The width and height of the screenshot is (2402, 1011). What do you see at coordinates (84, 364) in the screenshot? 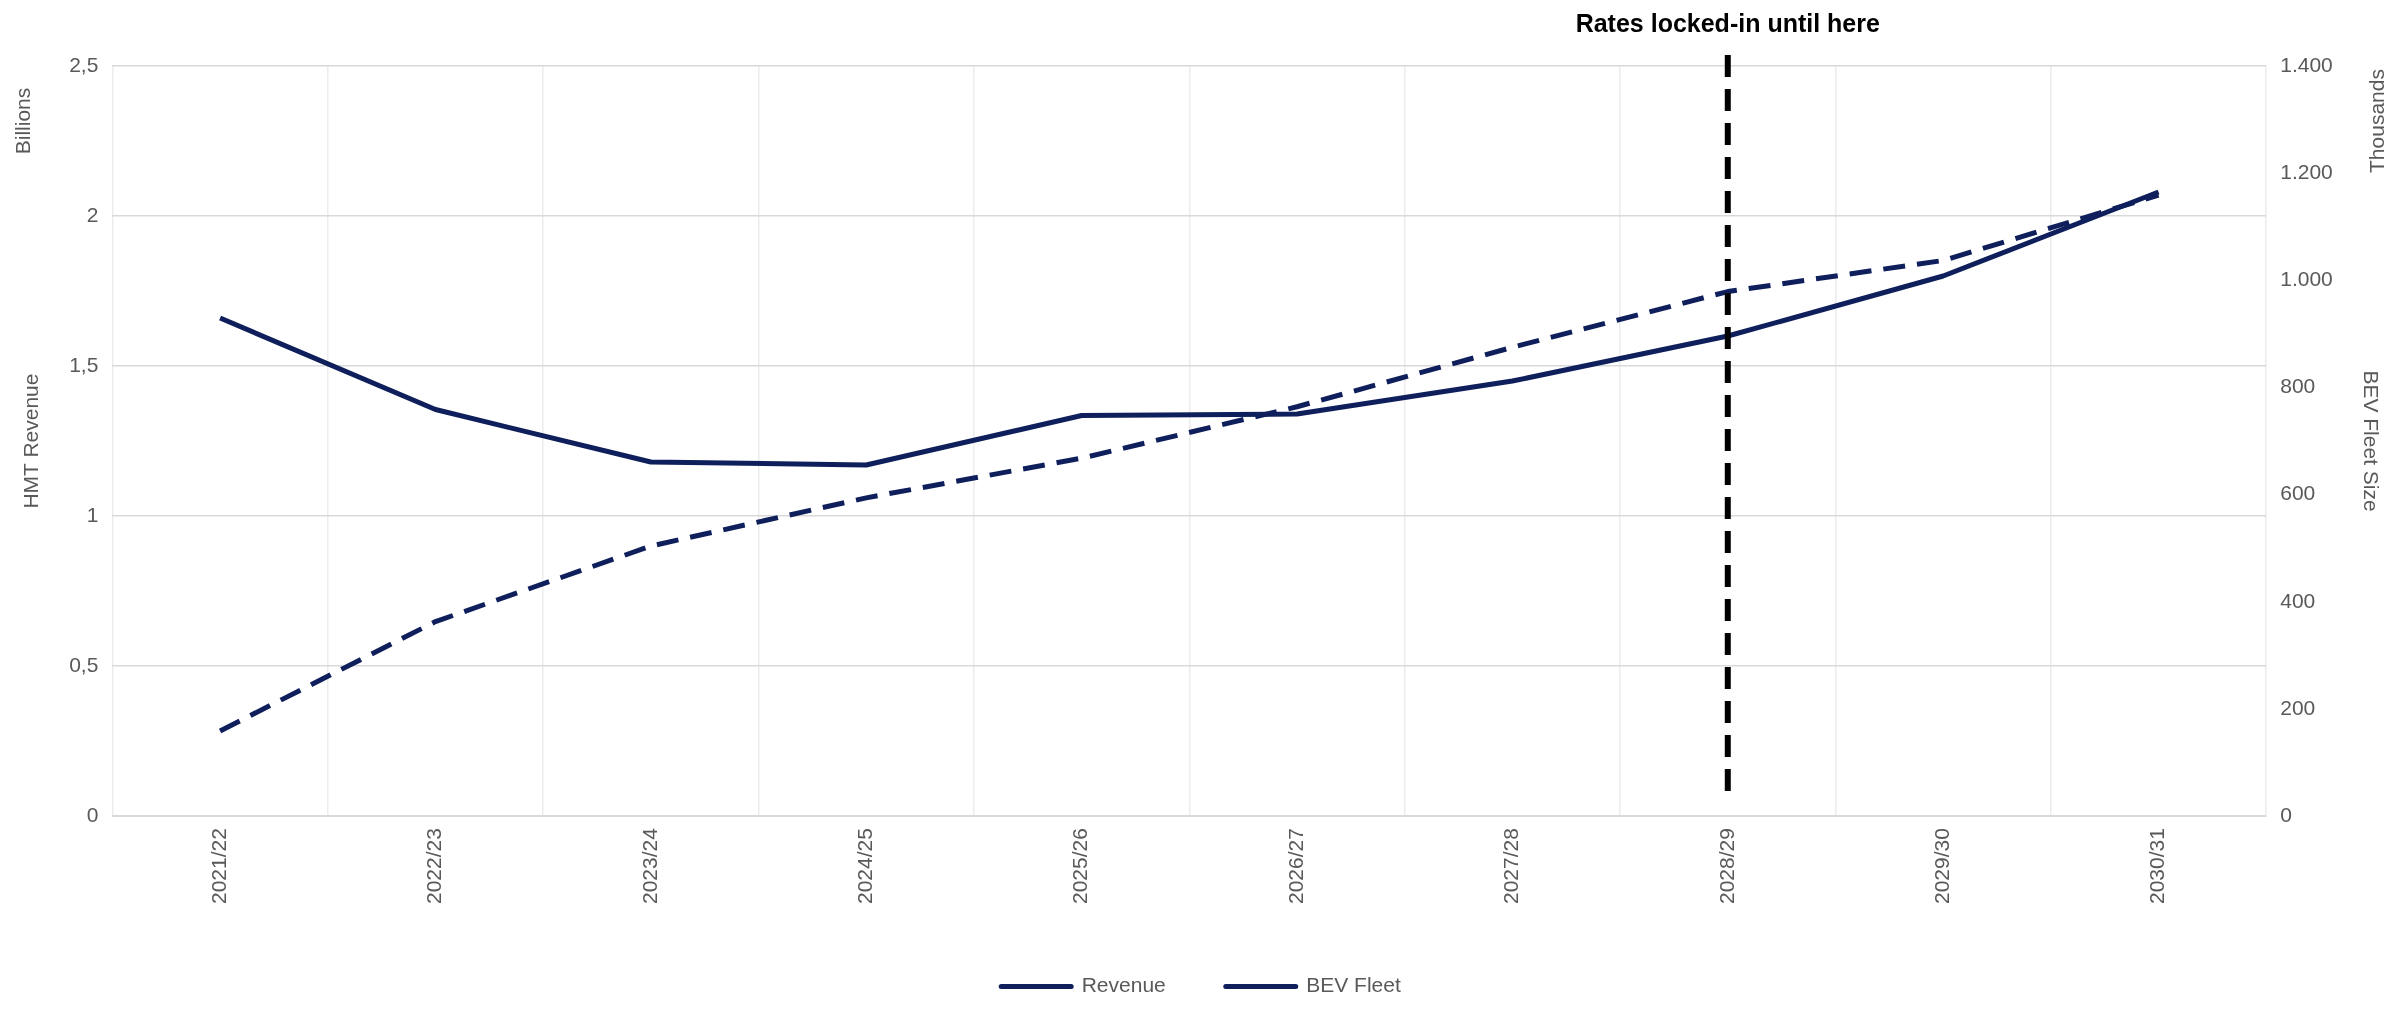
I see `y-tick-label: 1,5` at bounding box center [84, 364].